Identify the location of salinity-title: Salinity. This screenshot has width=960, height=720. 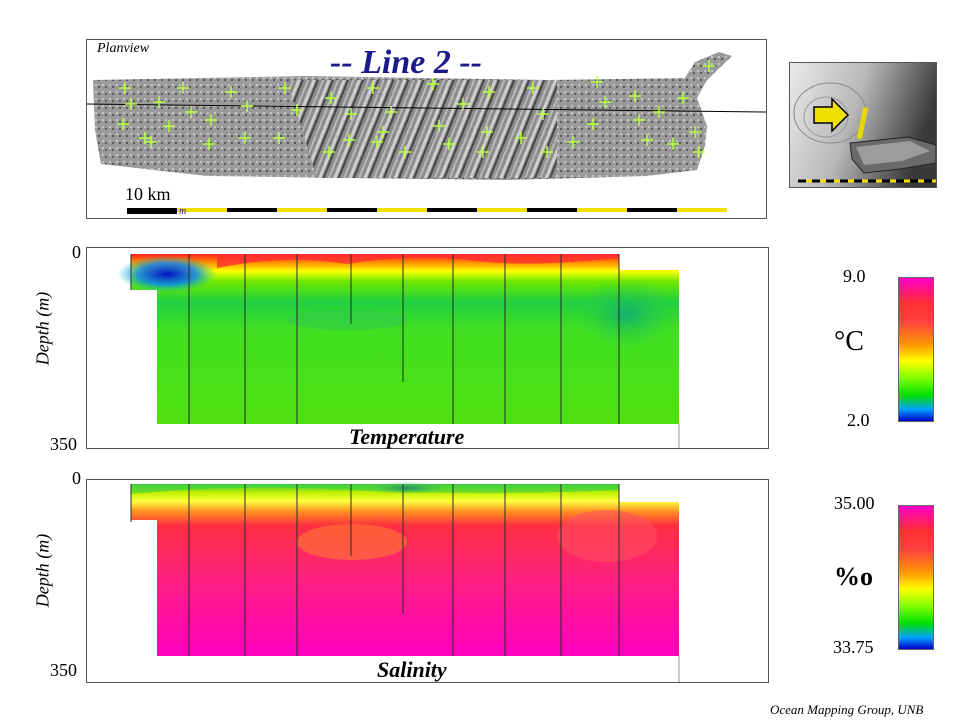
(412, 669).